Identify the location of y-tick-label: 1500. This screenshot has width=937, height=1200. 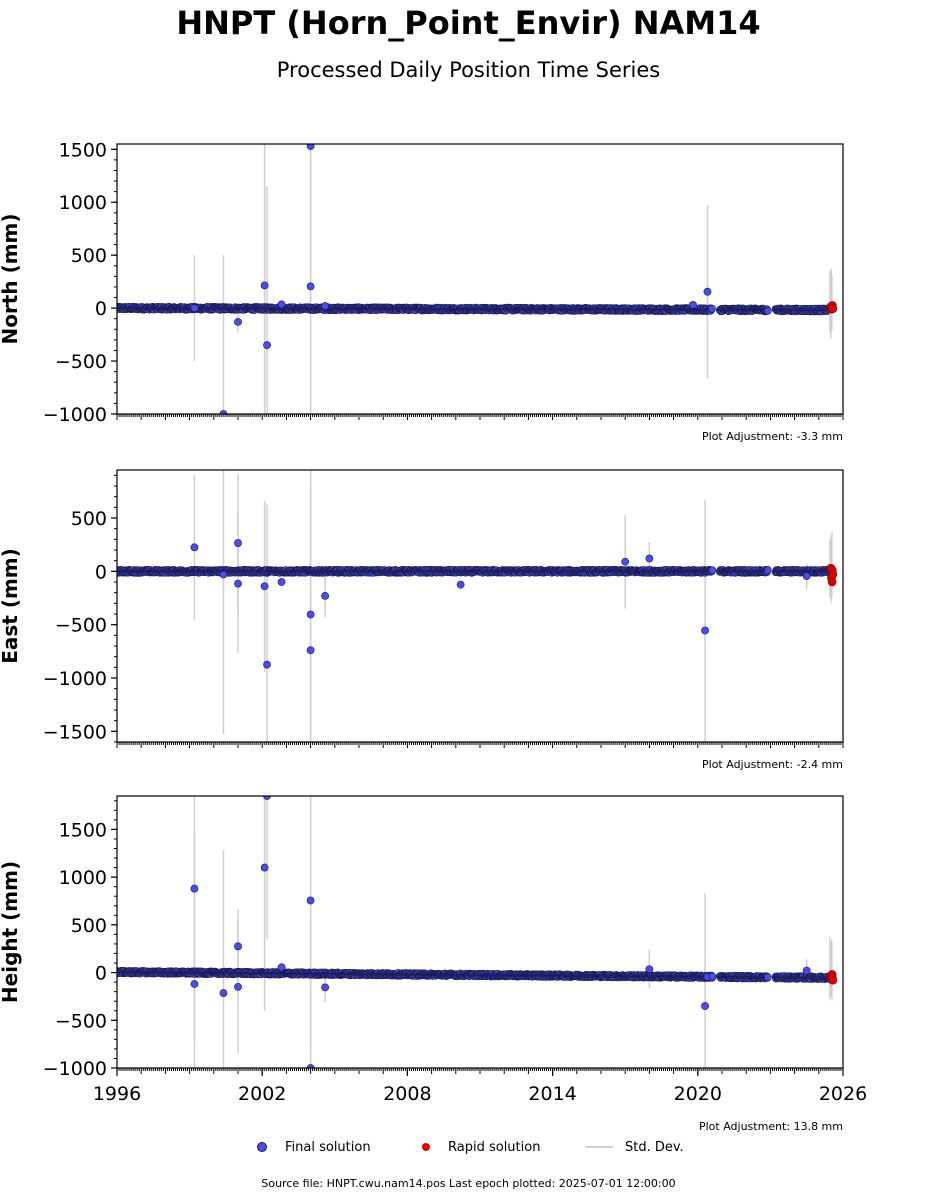
(83, 150).